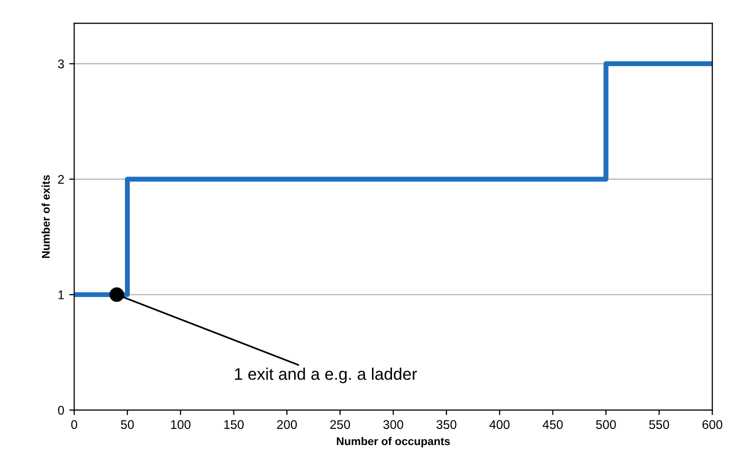 The image size is (742, 466). Describe the element at coordinates (234, 424) in the screenshot. I see `x-tick-label: 150` at that location.